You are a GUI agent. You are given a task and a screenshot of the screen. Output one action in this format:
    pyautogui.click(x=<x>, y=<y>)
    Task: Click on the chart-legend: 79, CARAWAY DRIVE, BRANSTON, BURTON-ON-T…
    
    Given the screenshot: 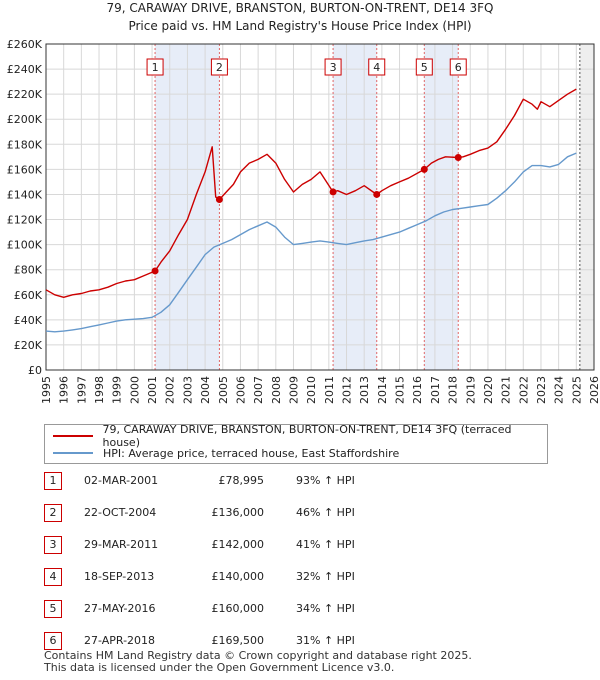 What is the action you would take?
    pyautogui.click(x=296, y=443)
    